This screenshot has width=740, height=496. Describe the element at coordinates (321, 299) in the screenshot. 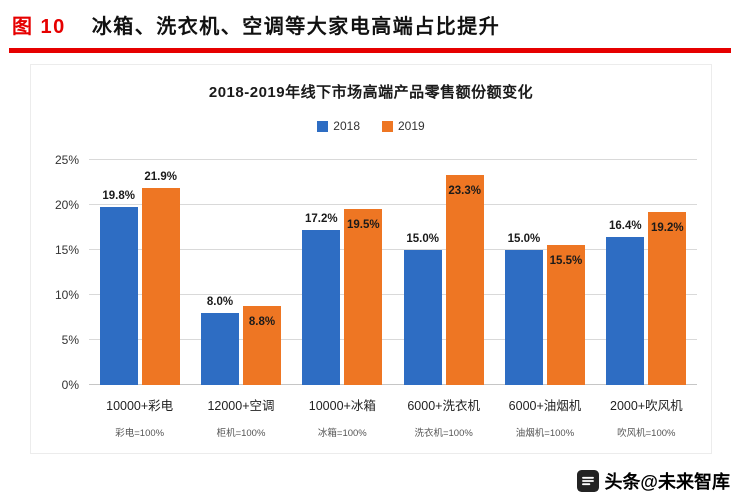

I see `bar-2018: 17.2%` at that location.